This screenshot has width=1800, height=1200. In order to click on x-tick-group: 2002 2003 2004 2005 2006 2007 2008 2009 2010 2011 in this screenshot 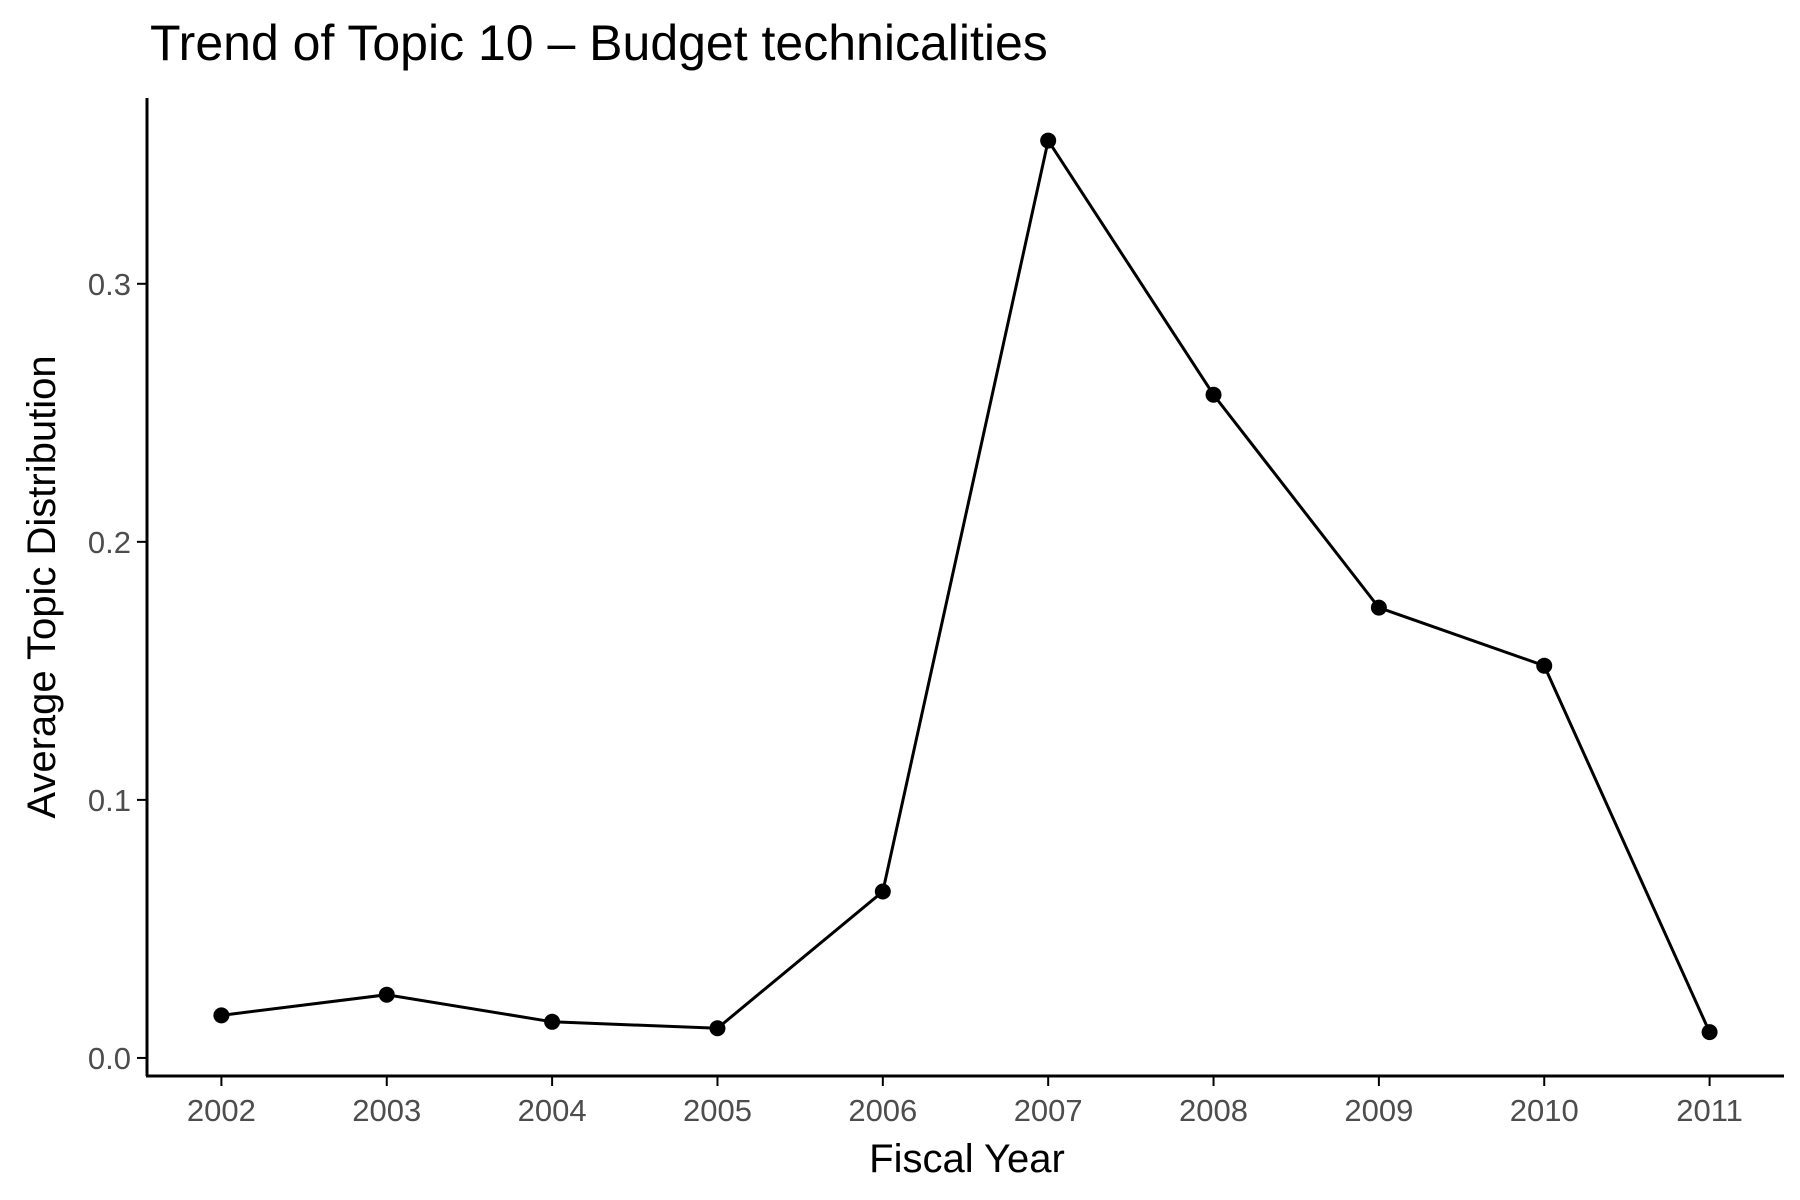, I will do `click(965, 1102)`.